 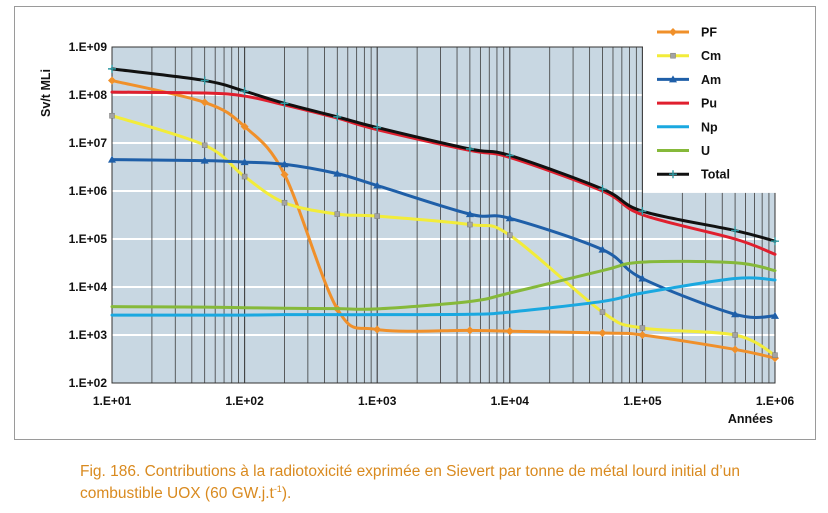 I want to click on y-tick-label: 1.E+03, so click(x=88, y=335).